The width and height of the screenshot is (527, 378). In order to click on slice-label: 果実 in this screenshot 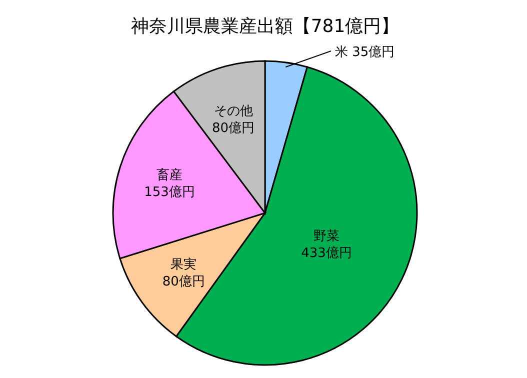, I will do `click(183, 264)`.